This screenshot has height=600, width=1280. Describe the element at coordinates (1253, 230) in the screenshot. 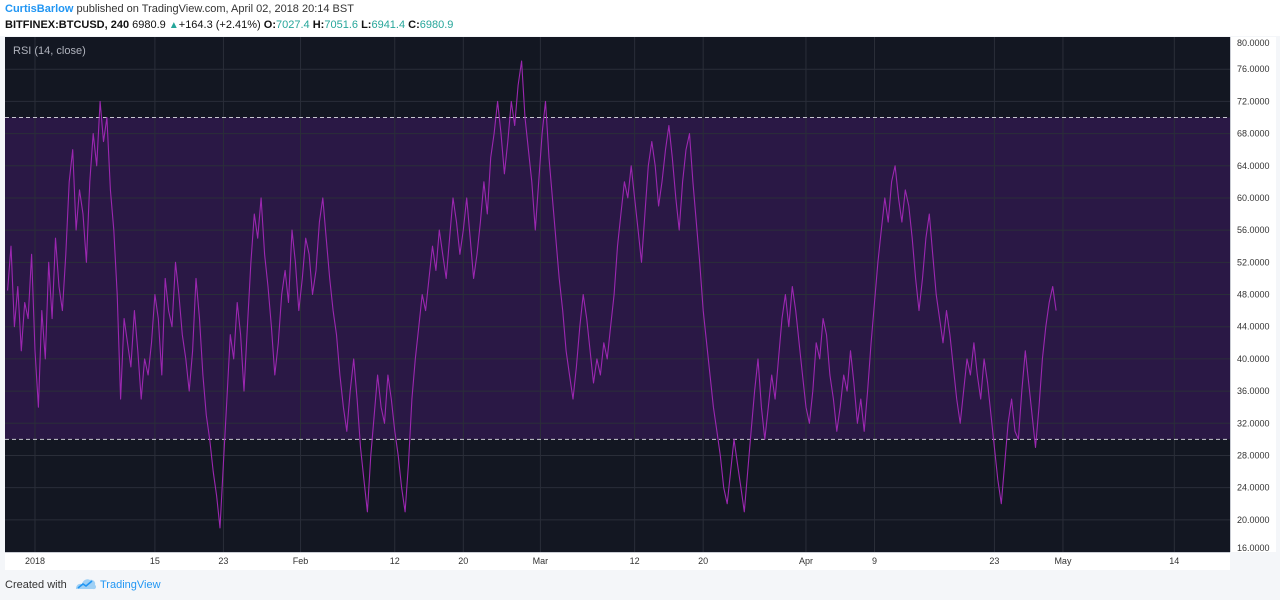

I see `y-tick-label: 56.0000` at that location.